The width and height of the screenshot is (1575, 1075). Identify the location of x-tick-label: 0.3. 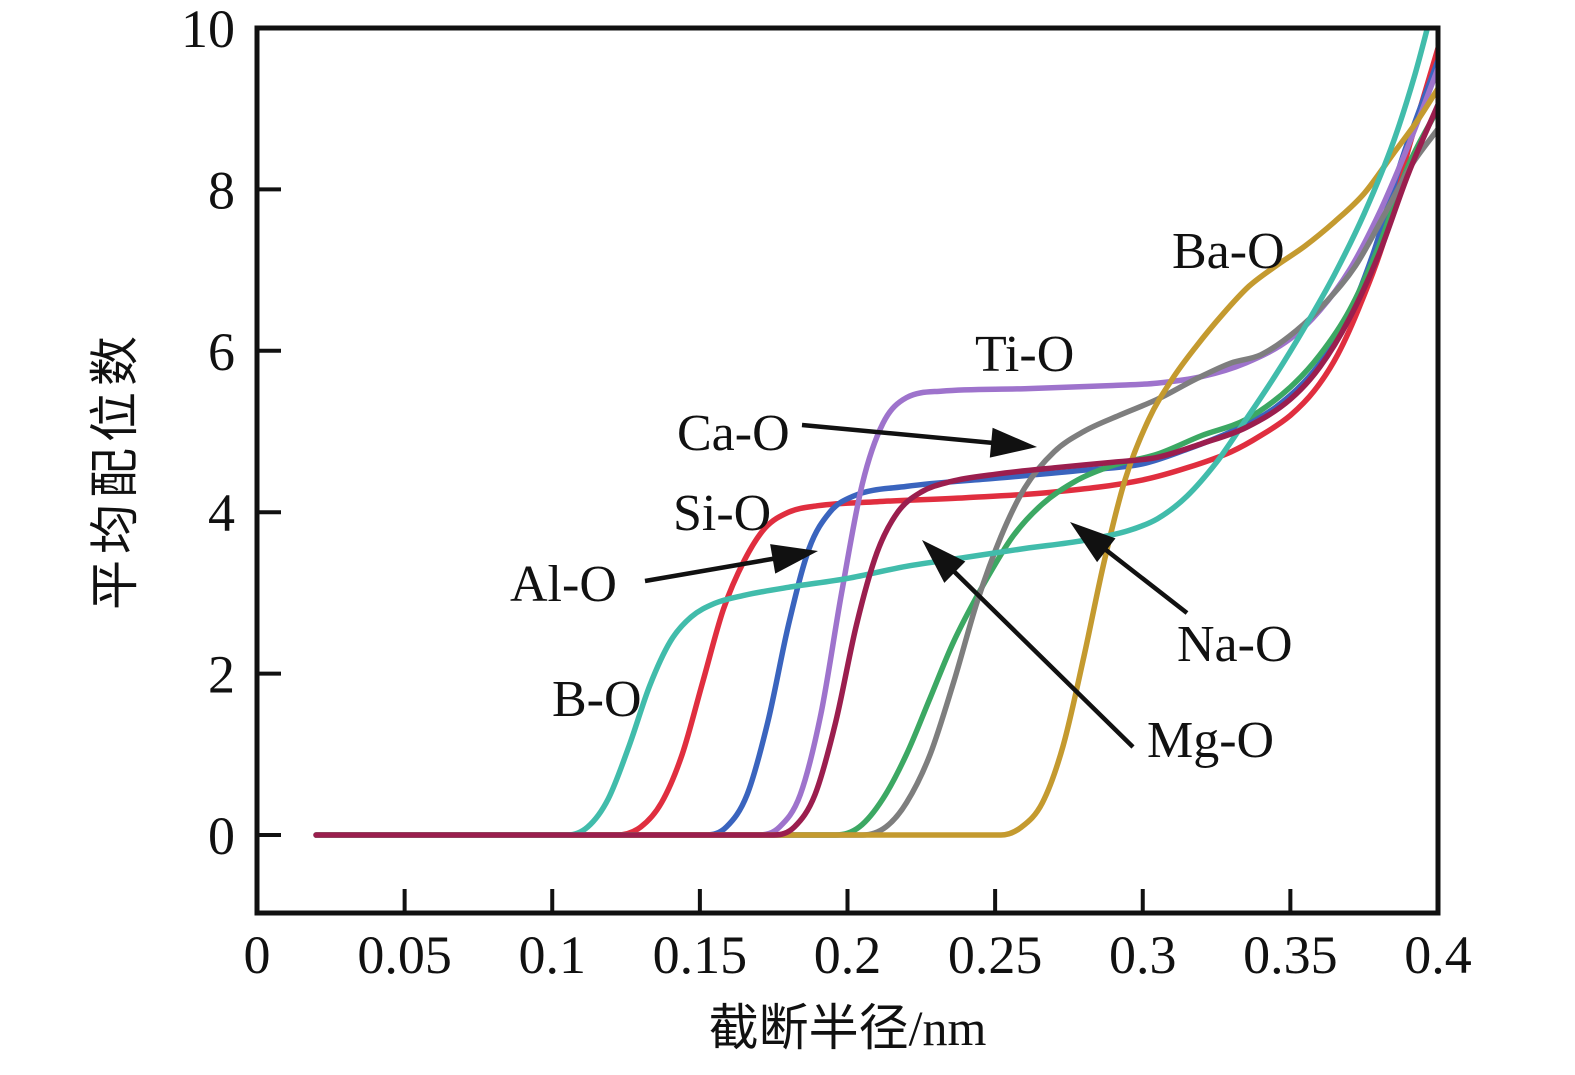
(1143, 955).